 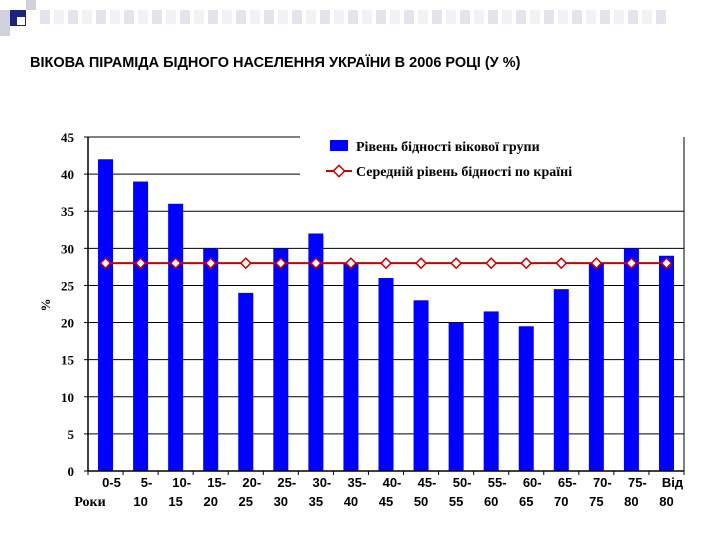 I want to click on x-tick-label: 45-, so click(x=427, y=482).